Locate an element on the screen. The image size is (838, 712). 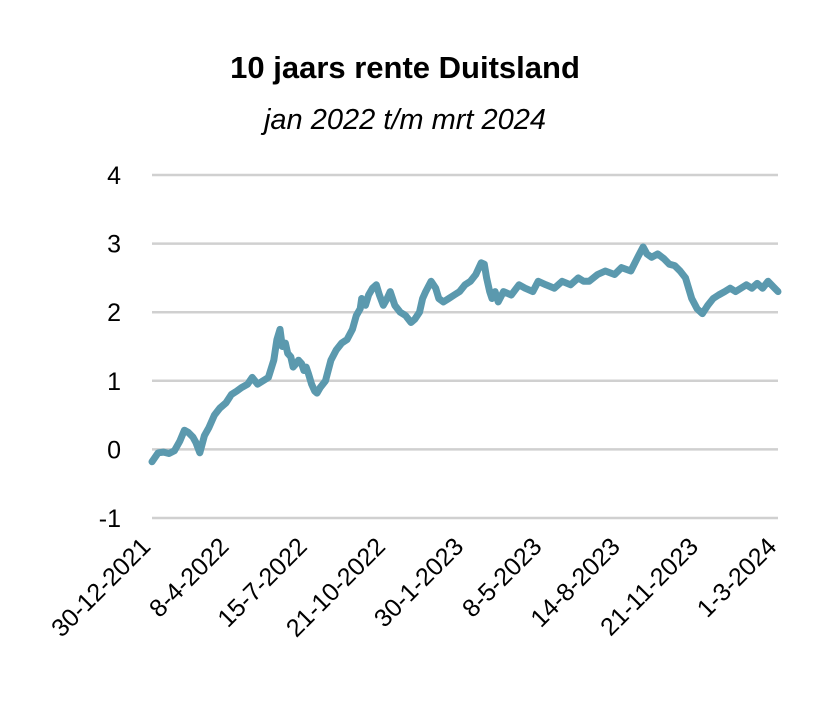
y-tick-label: 0 is located at coordinates (114, 450).